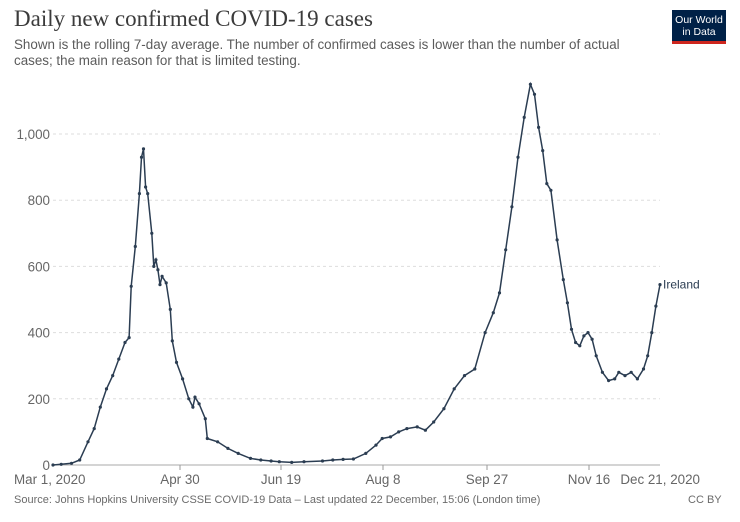  I want to click on x-tick-label: Mar 1, 2020, so click(49, 479).